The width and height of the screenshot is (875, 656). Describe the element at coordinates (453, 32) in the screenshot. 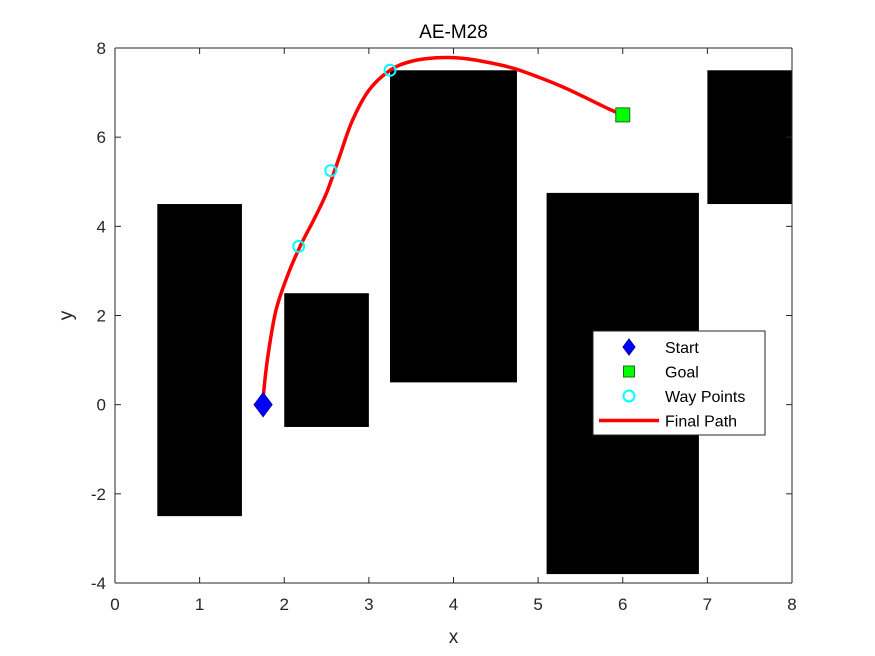

I see `chart-title: AE-M28` at that location.